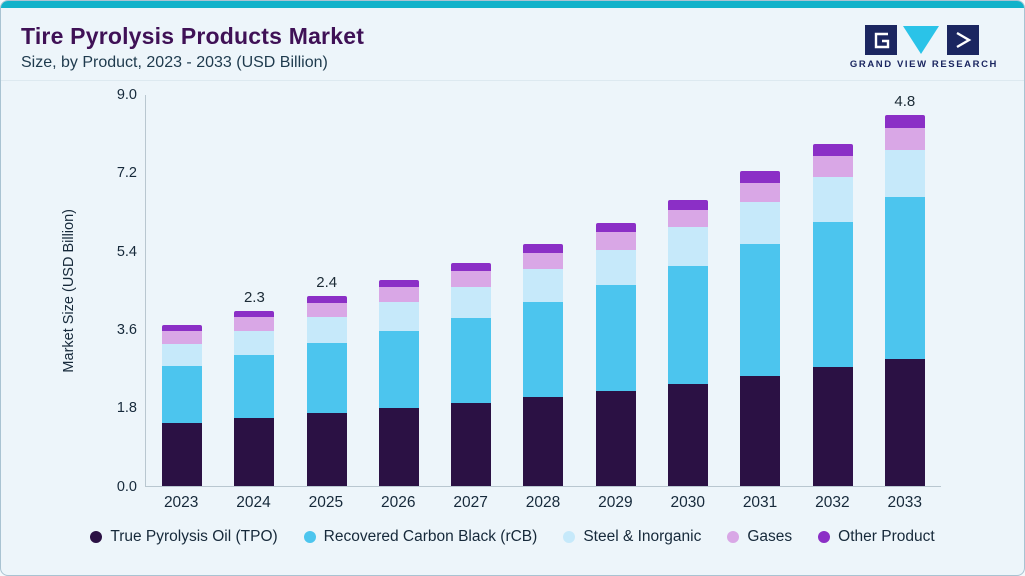 This screenshot has width=1025, height=576. Describe the element at coordinates (923, 64) in the screenshot. I see `brand-wordmark: GRAND VIEW RESEARCH` at that location.